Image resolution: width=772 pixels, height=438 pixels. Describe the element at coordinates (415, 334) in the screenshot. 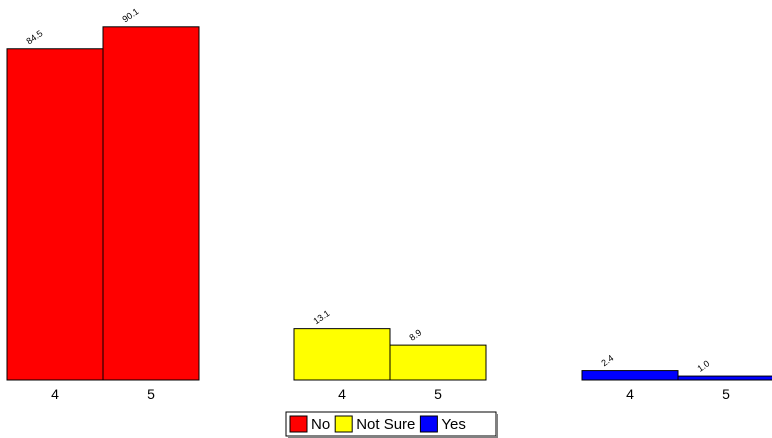

I see `value-label: 8.9` at that location.